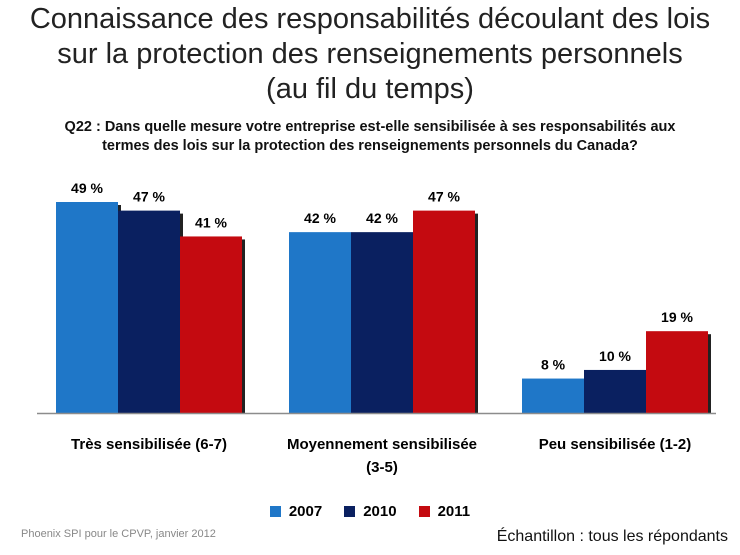  I want to click on data-label: 8 %, so click(553, 365).